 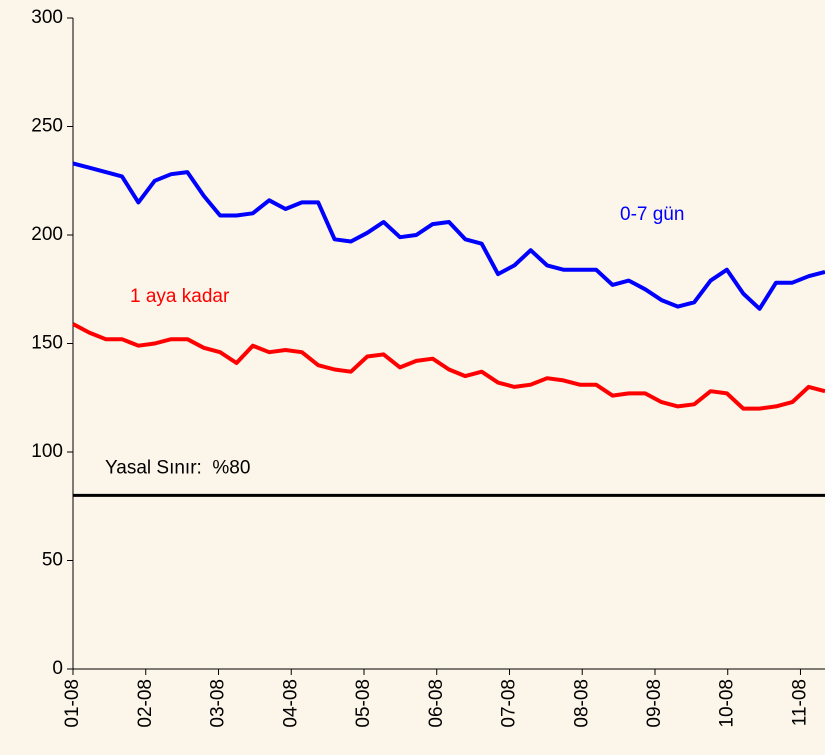 What do you see at coordinates (72, 703) in the screenshot?
I see `x-tick-label: 01-08` at bounding box center [72, 703].